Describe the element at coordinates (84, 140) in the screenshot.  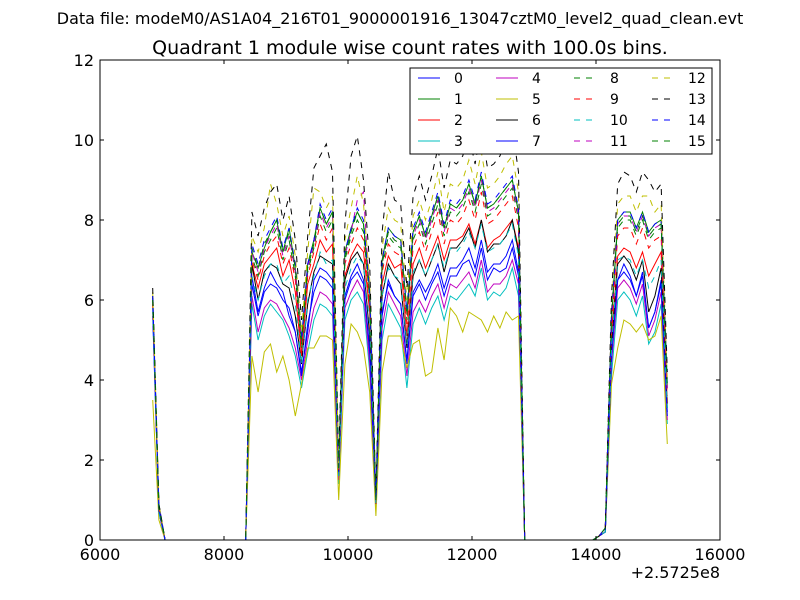
I see `y-tick-label: 10` at that location.